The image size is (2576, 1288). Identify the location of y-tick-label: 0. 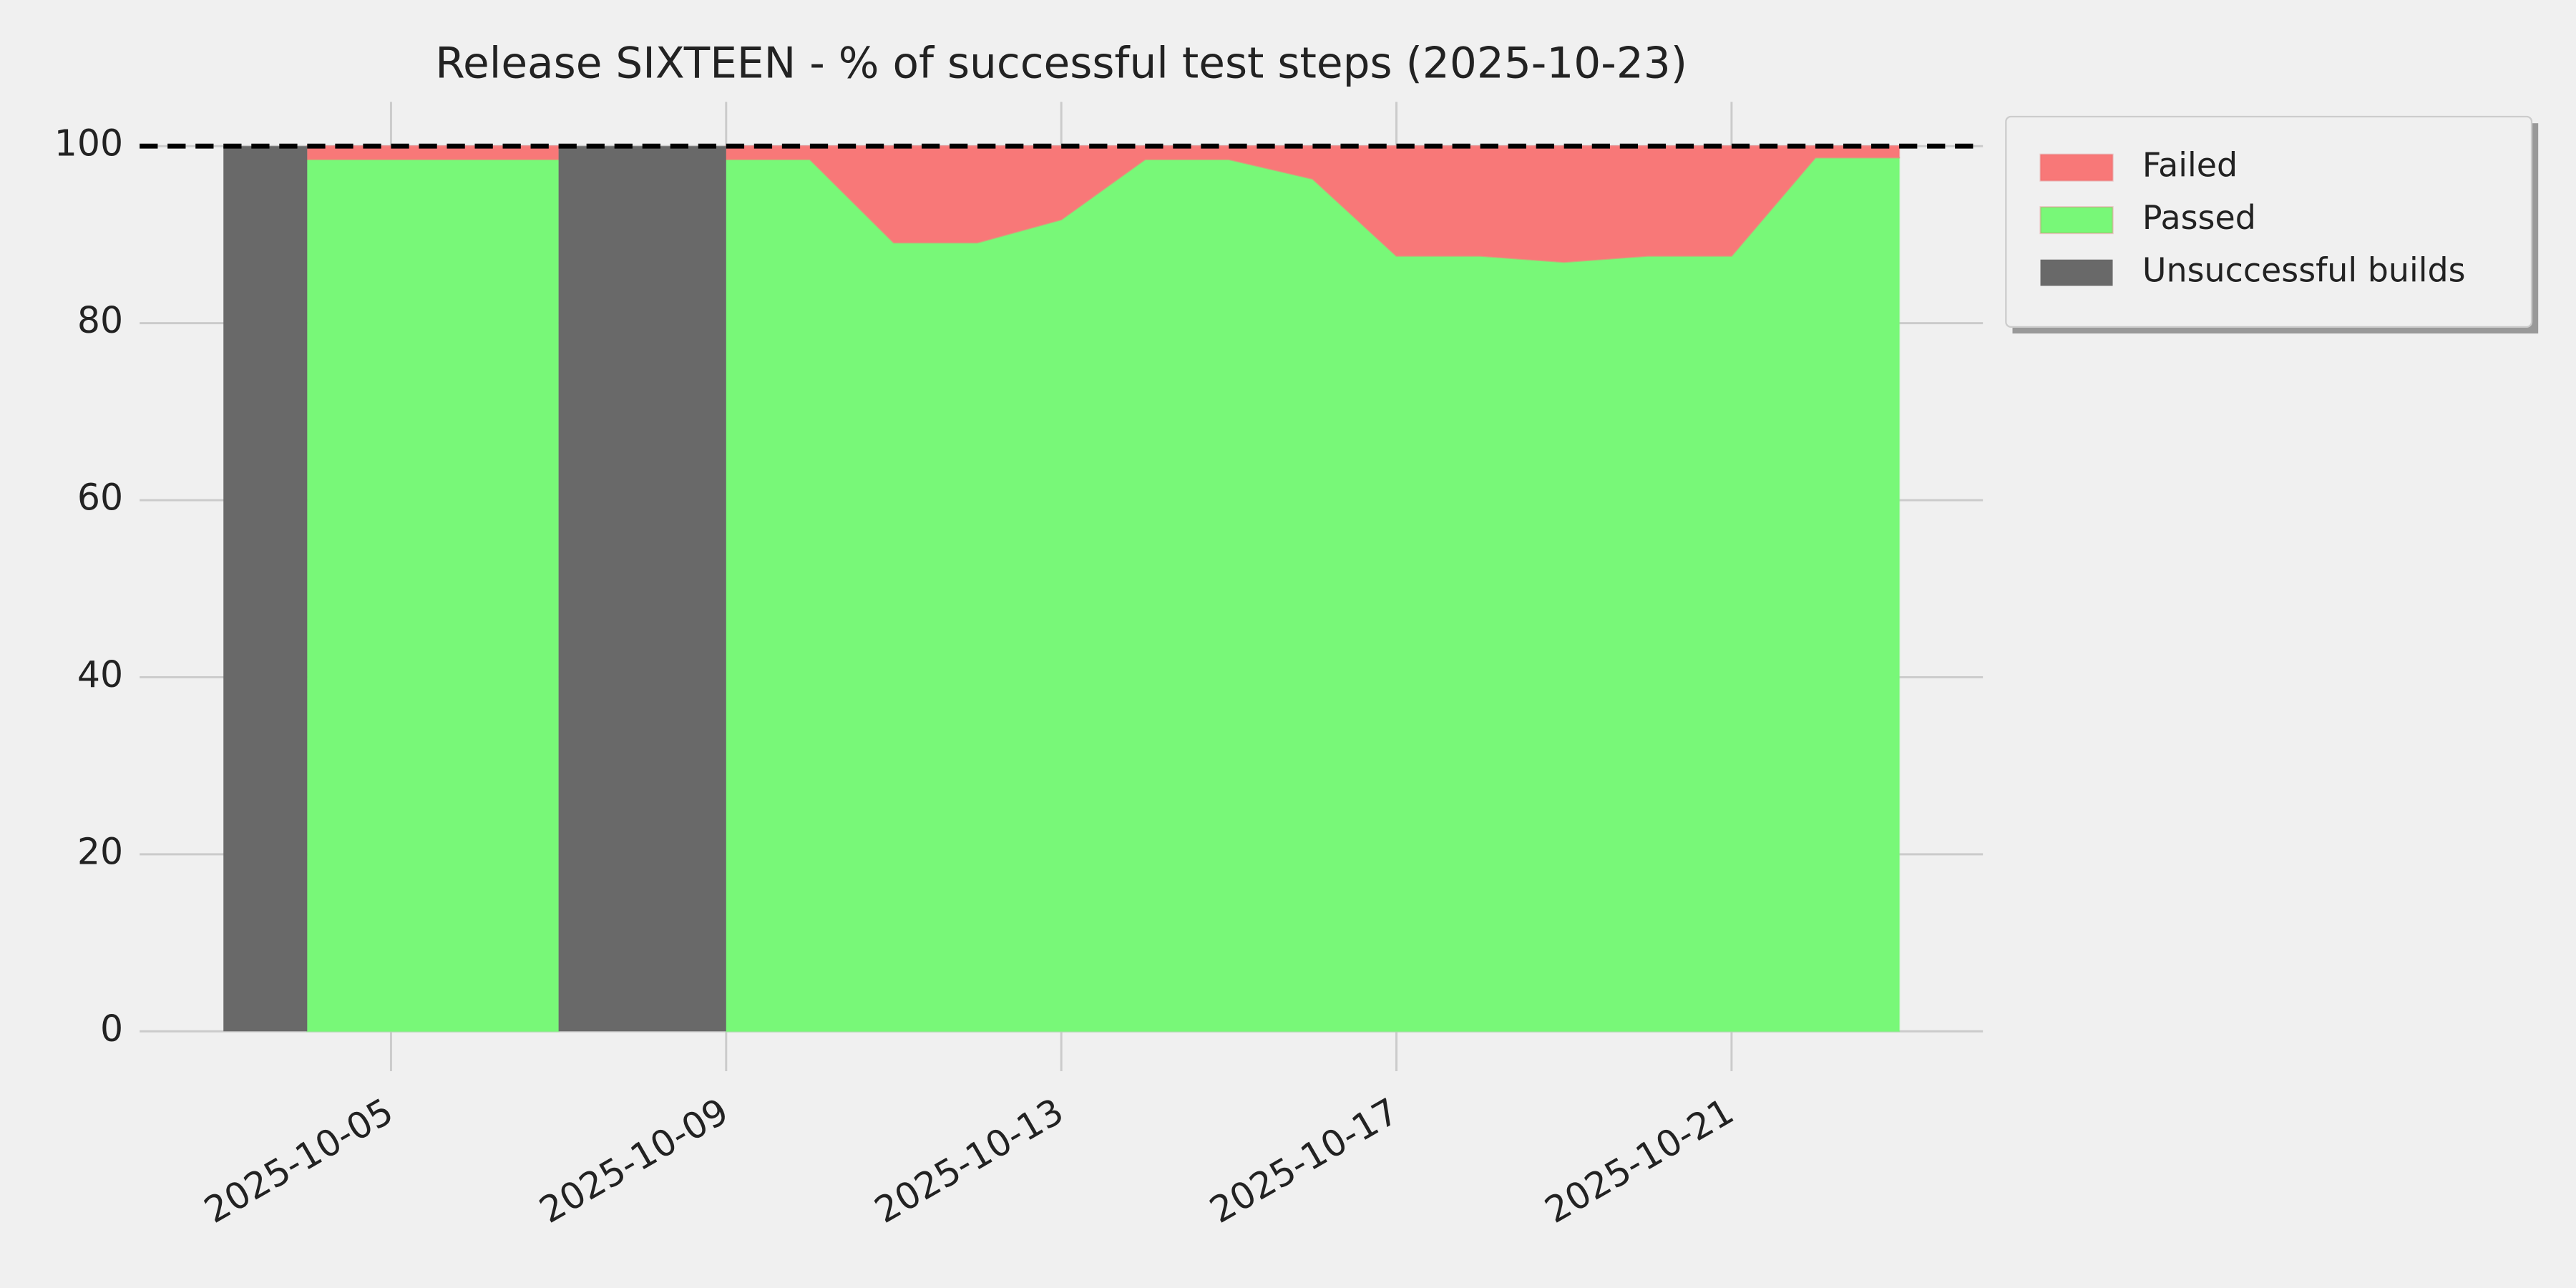
(111, 1029).